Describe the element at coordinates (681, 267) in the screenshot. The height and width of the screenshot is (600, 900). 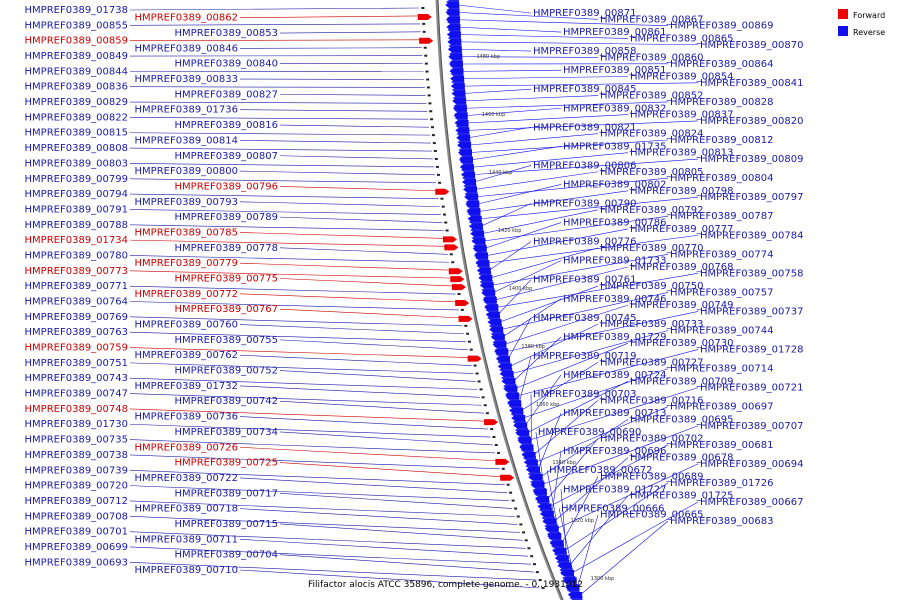
I see `gene-label-hmpref0389-00768: HMPREF0389_00768` at that location.